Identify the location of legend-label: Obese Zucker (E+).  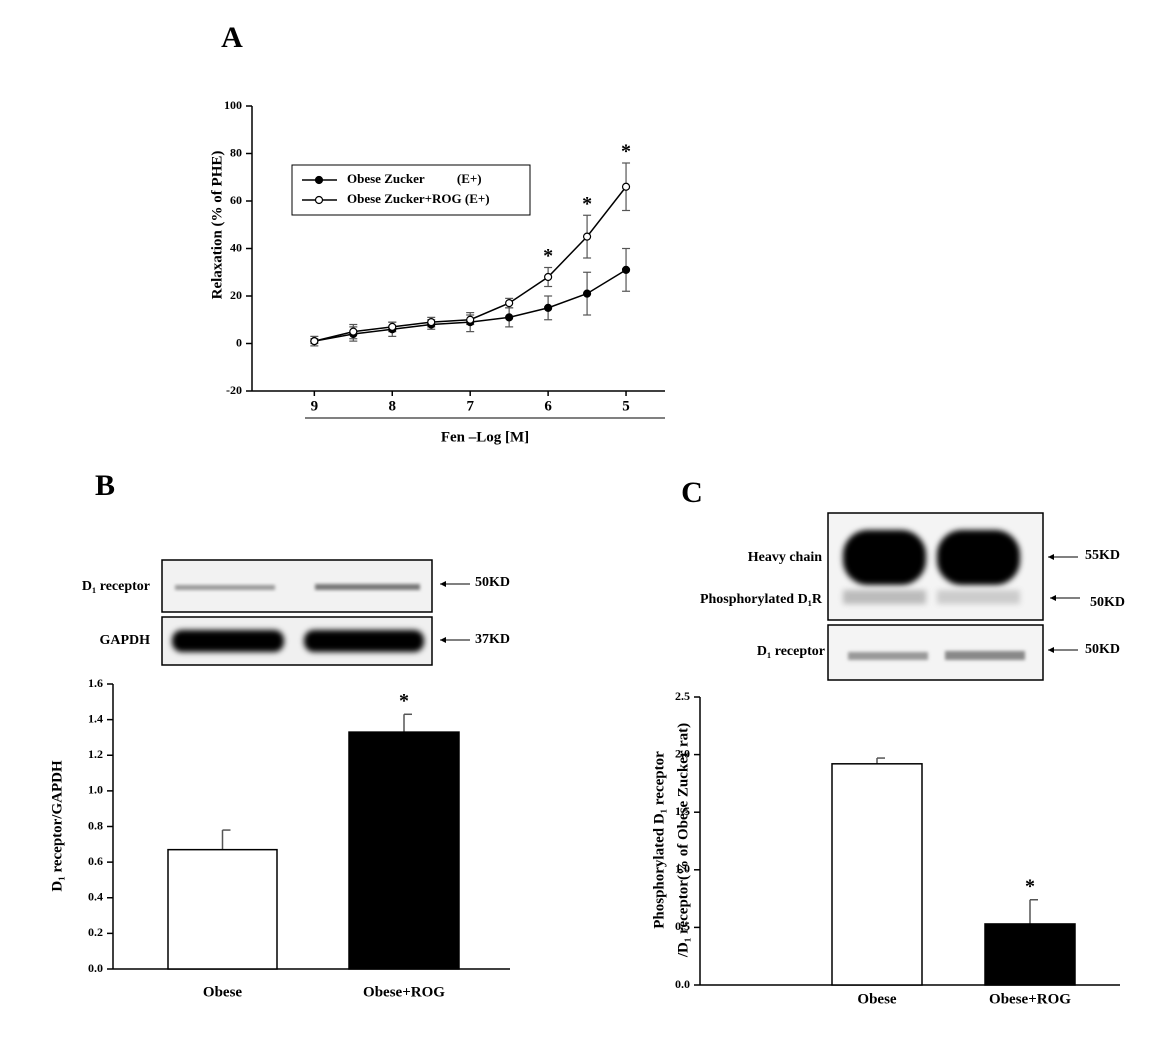
(414, 178).